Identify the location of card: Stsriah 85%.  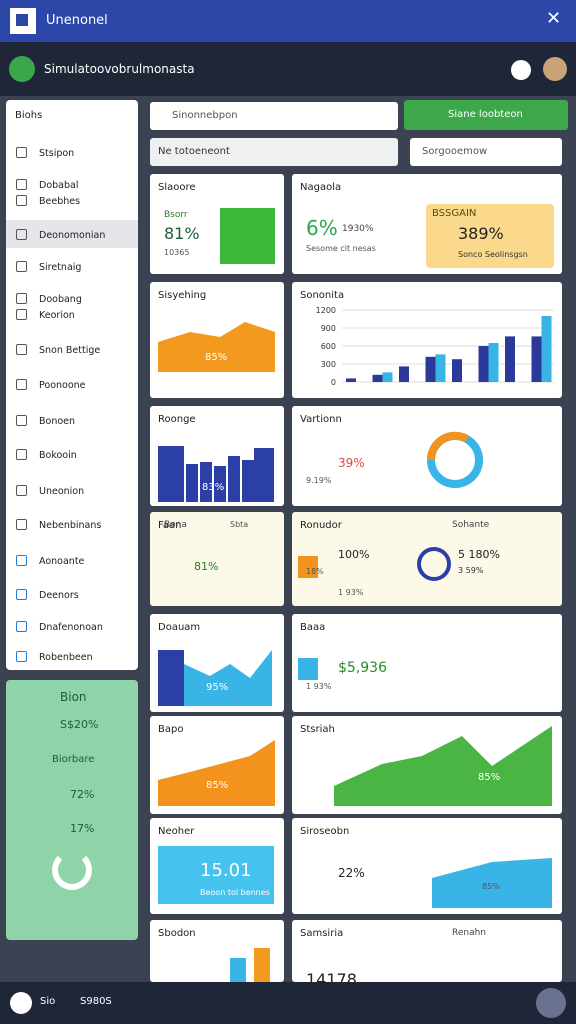
(427, 765).